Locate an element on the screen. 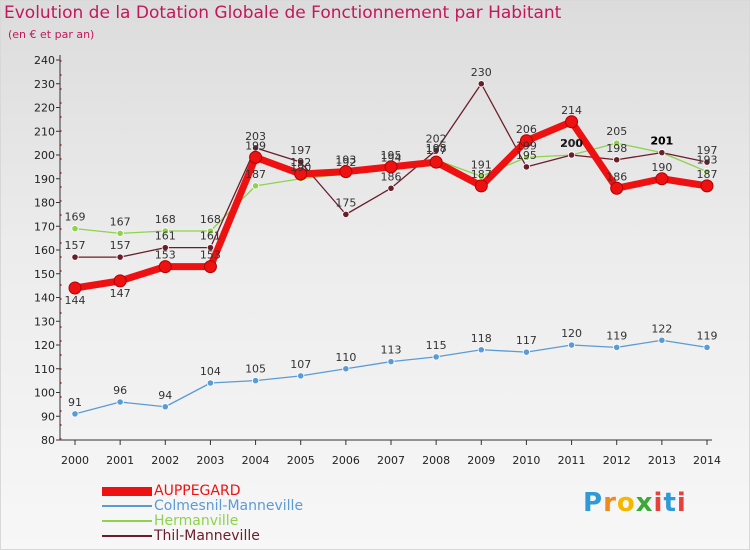  logo-letter-i2: i is located at coordinates (681, 503).